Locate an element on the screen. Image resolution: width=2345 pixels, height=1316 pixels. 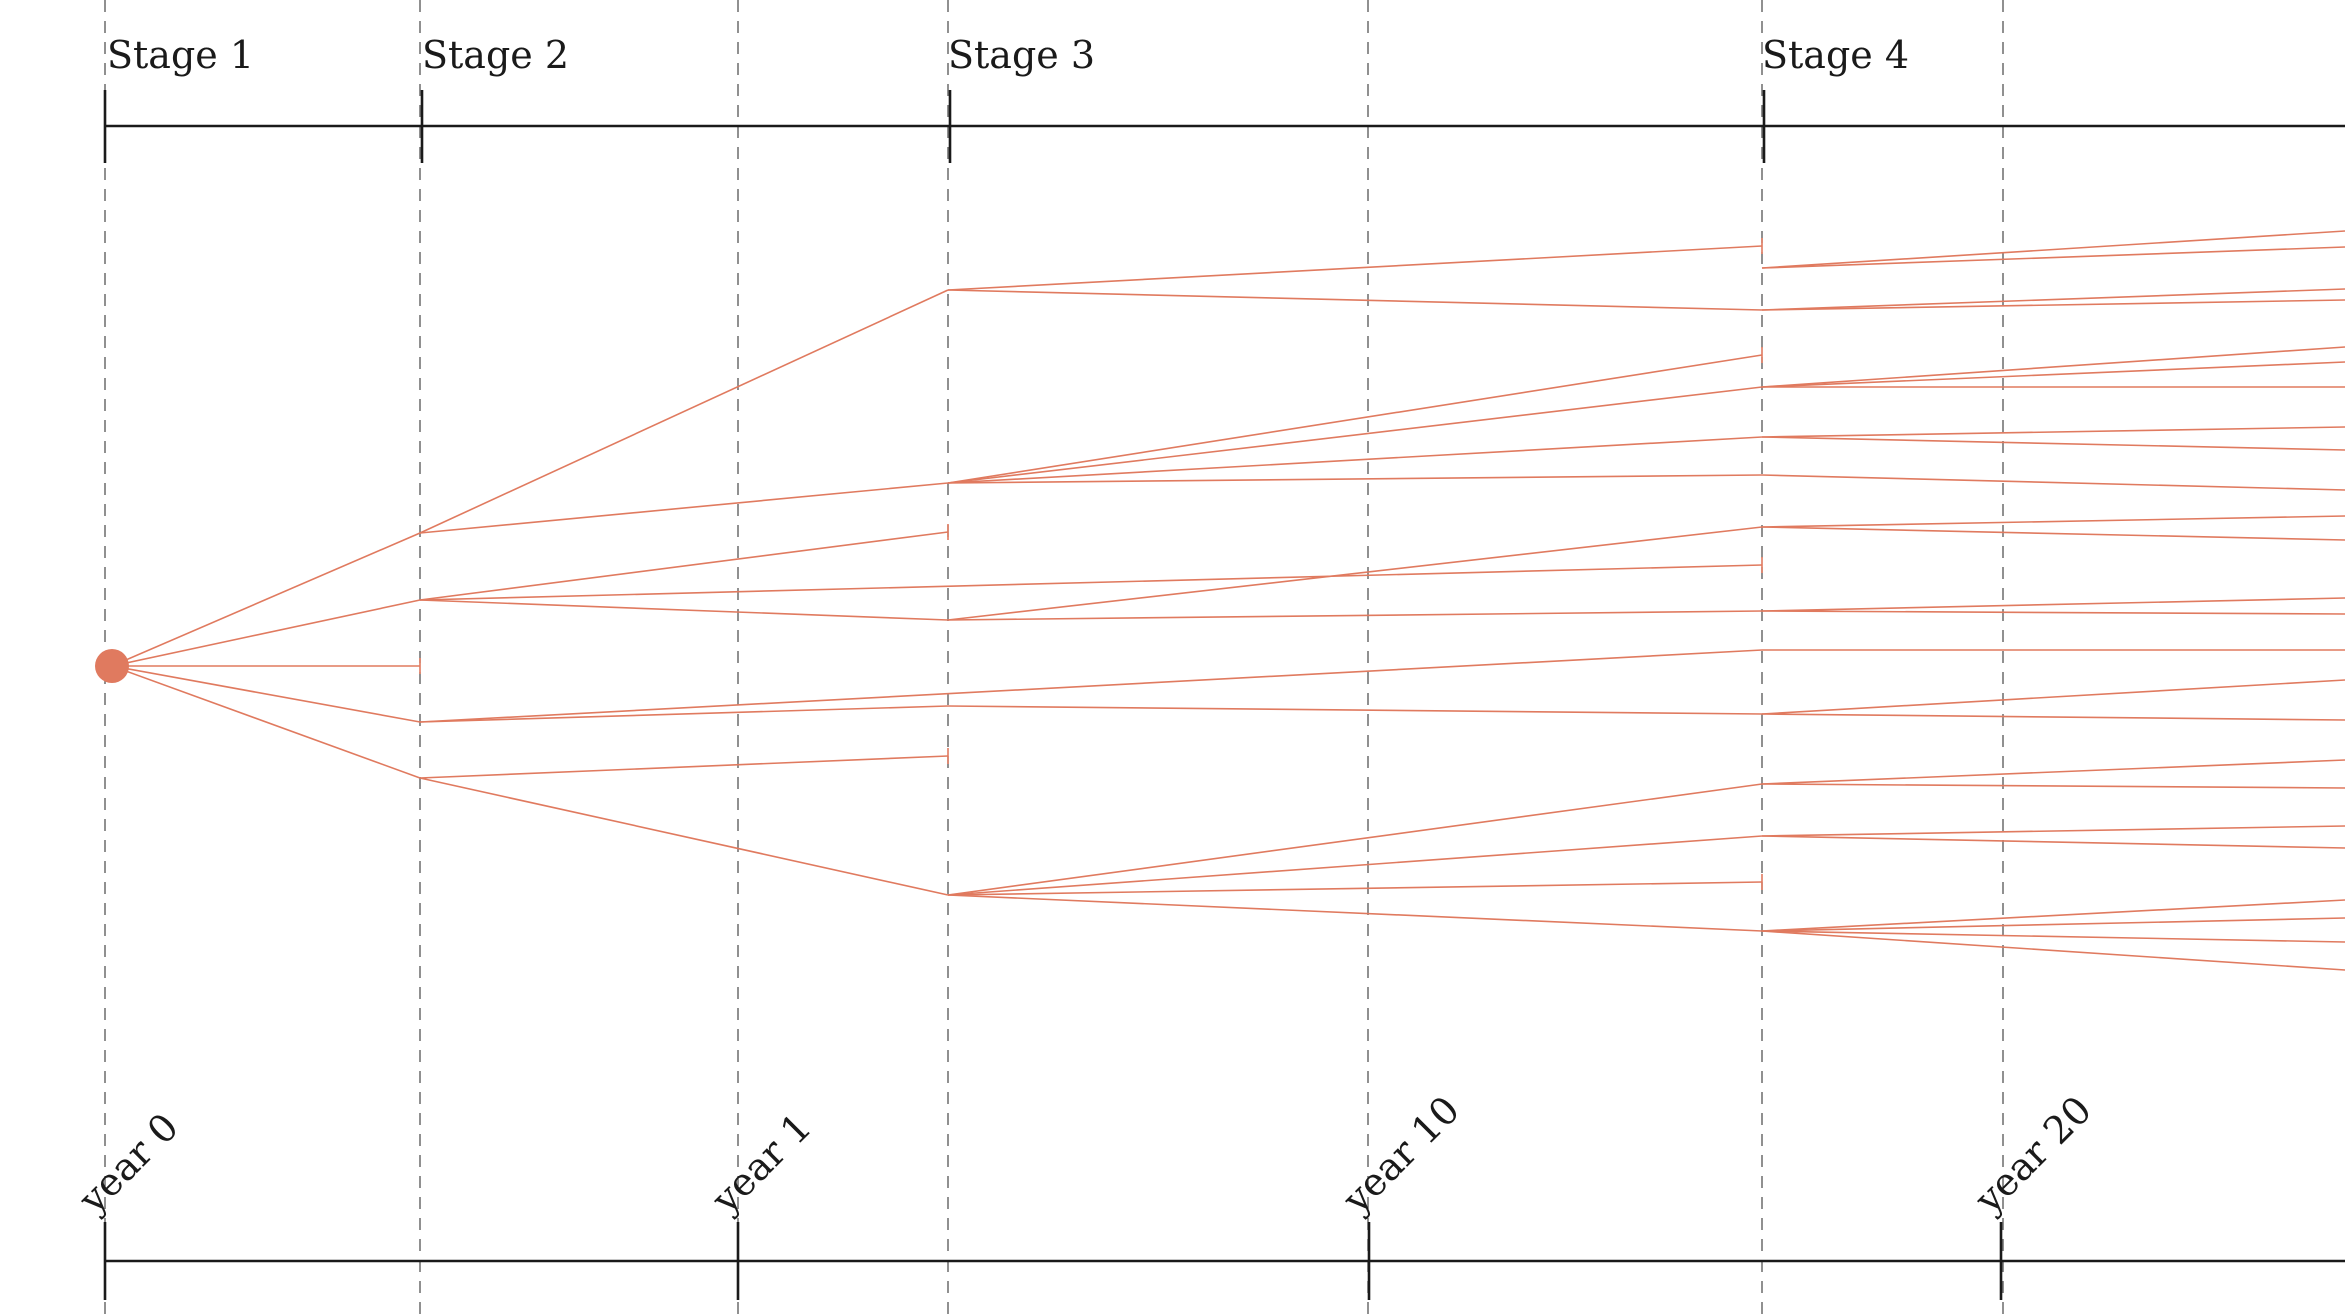
stage-axis: Stage 1 Stage 2 Stage 3 Stage 4 is located at coordinates (1224, 98).